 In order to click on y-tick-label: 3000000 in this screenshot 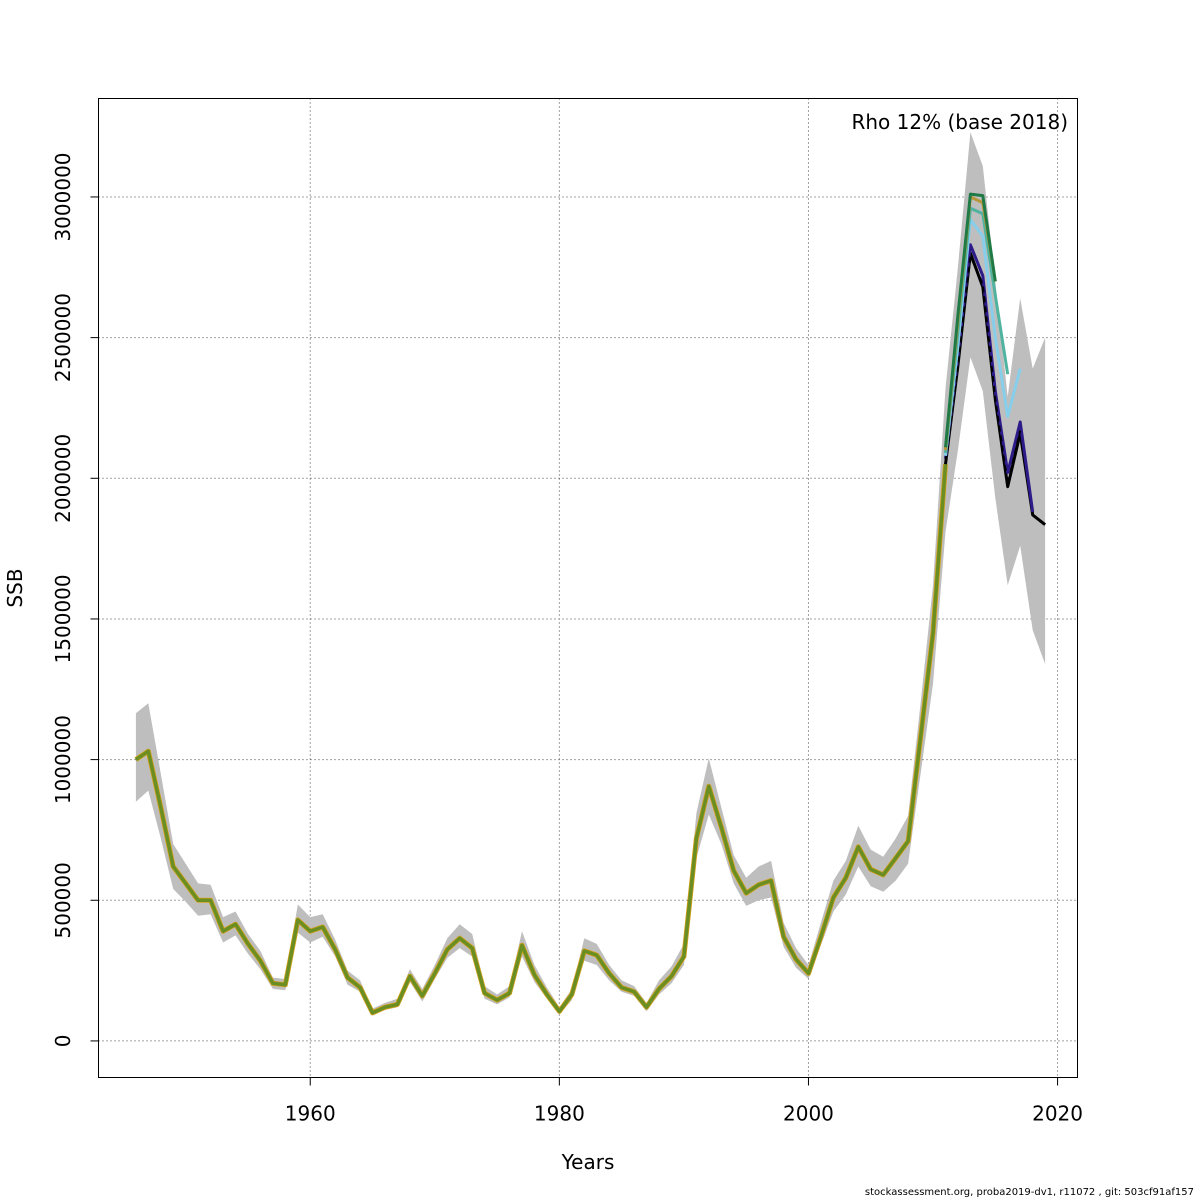, I will do `click(63, 196)`.